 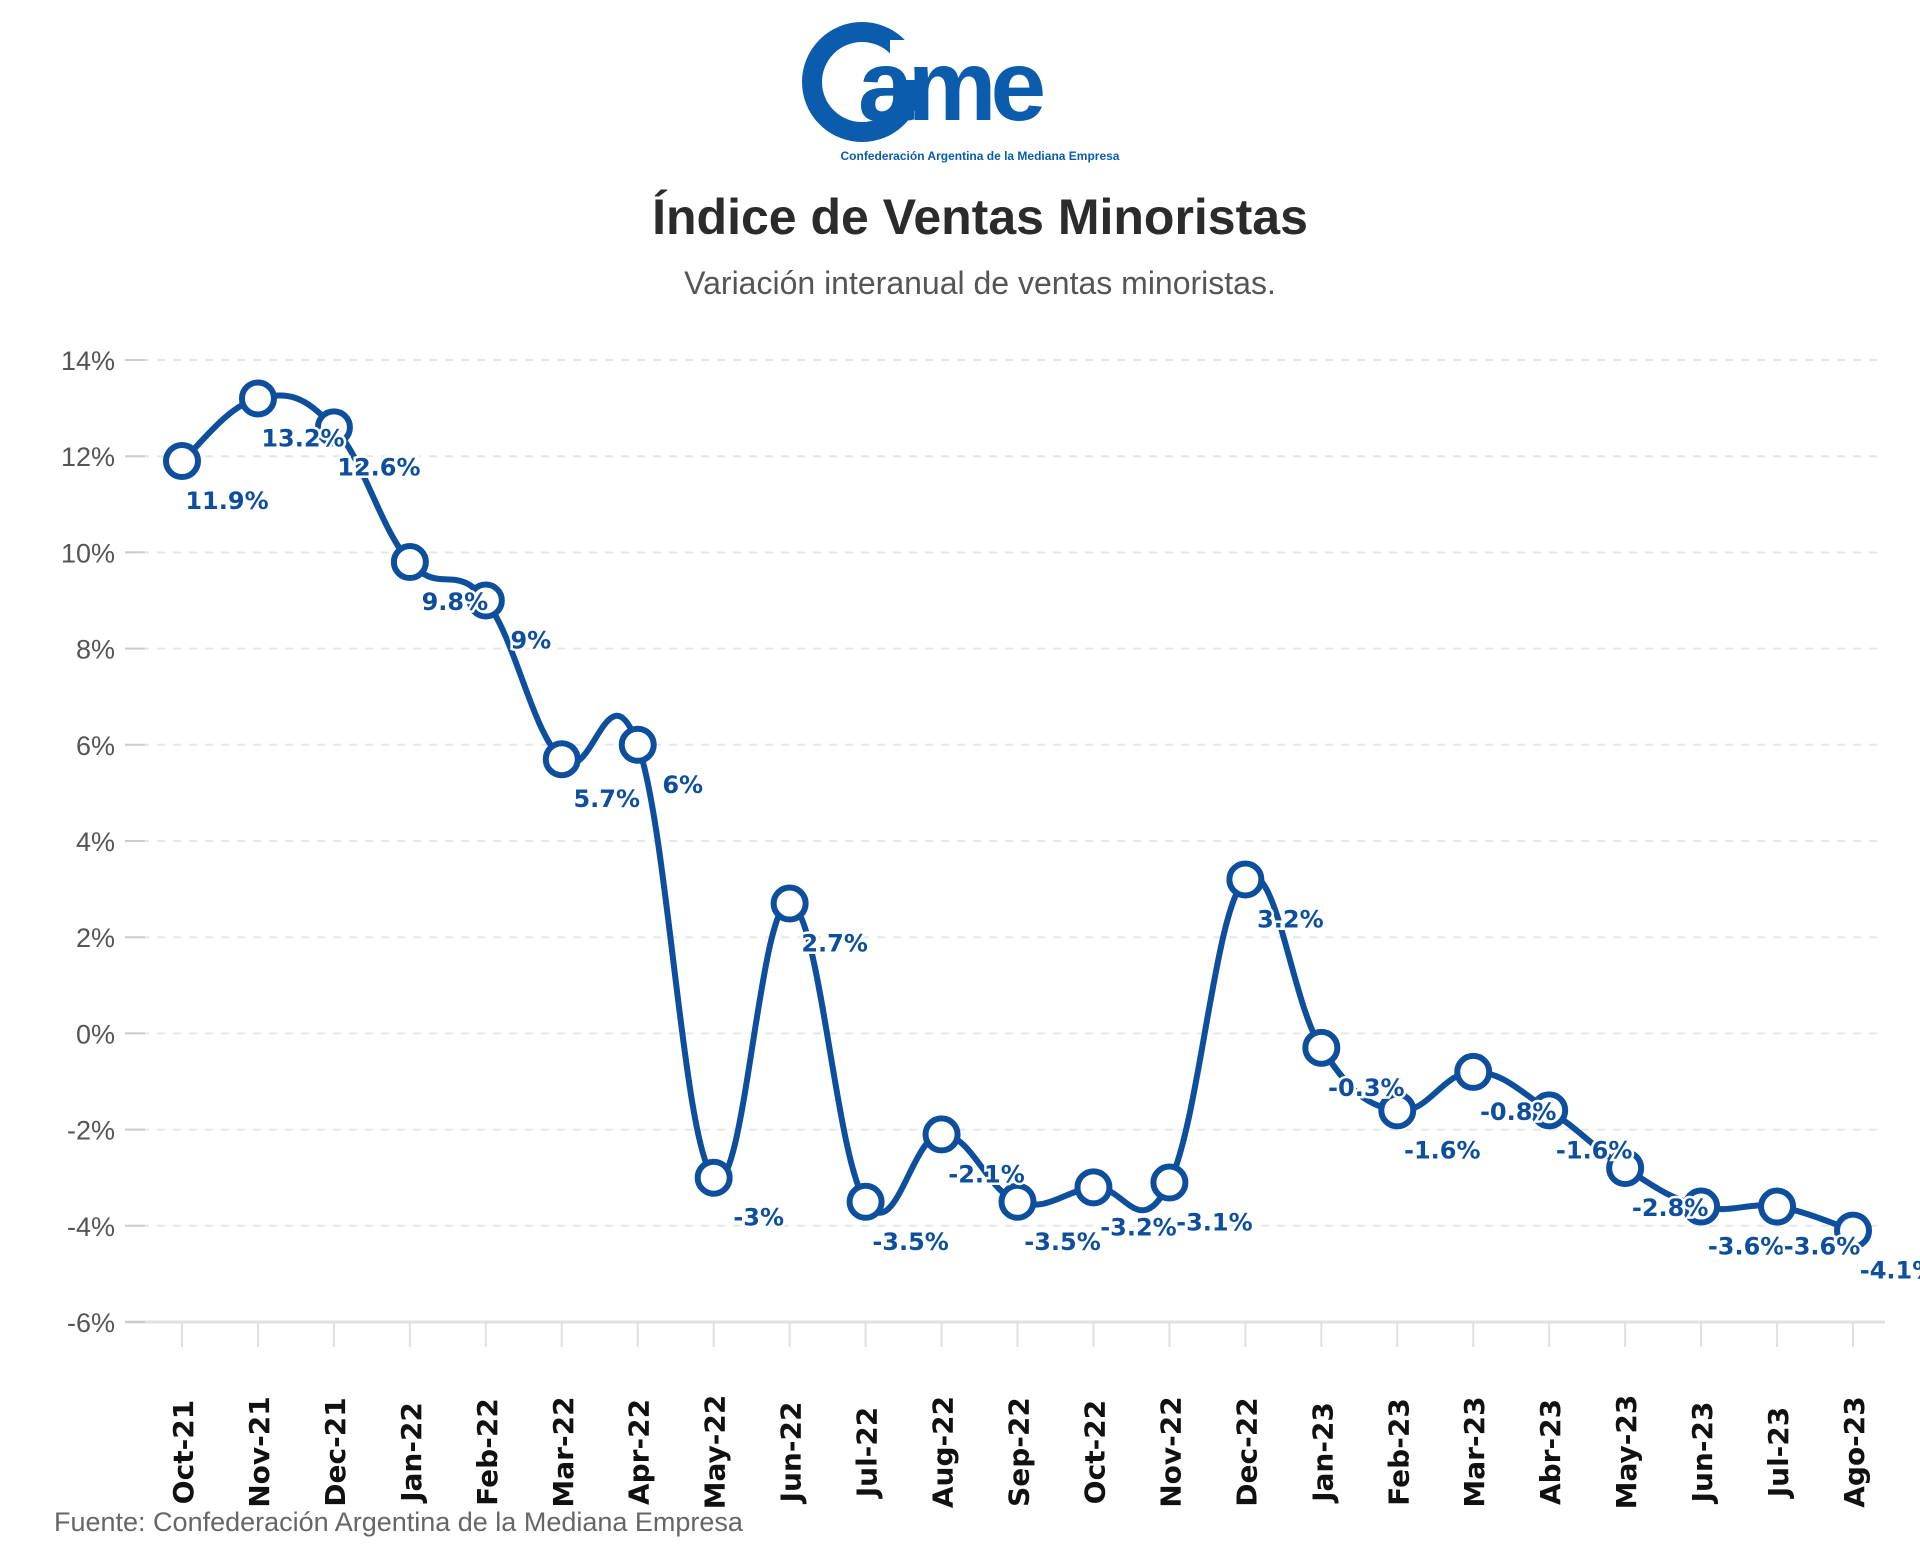 I want to click on y-tick-label: 14%, so click(x=88, y=361).